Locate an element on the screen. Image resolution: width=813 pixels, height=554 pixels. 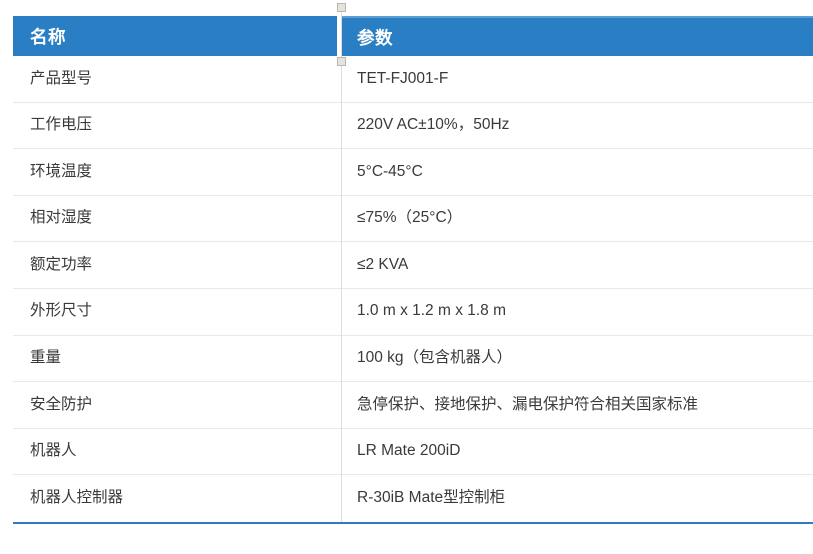
row-value-cell: TET-FJ001-F is located at coordinates (403, 78).